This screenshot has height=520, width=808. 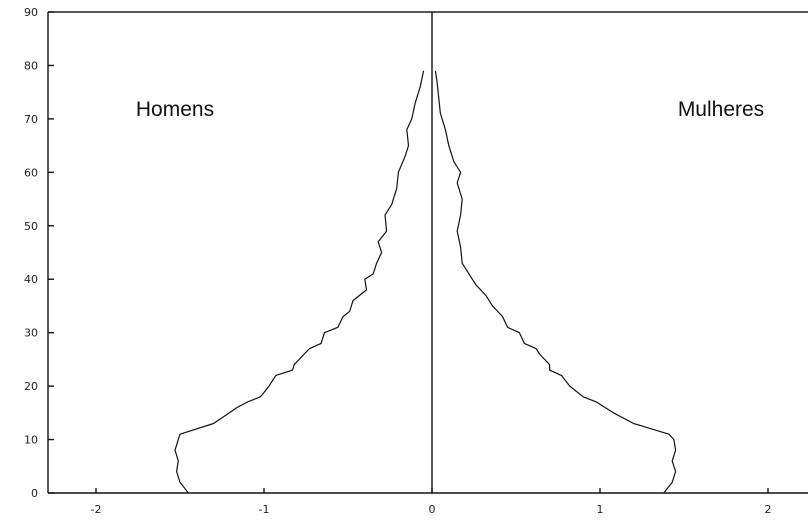 What do you see at coordinates (31, 386) in the screenshot?
I see `y-tick-label: 20` at bounding box center [31, 386].